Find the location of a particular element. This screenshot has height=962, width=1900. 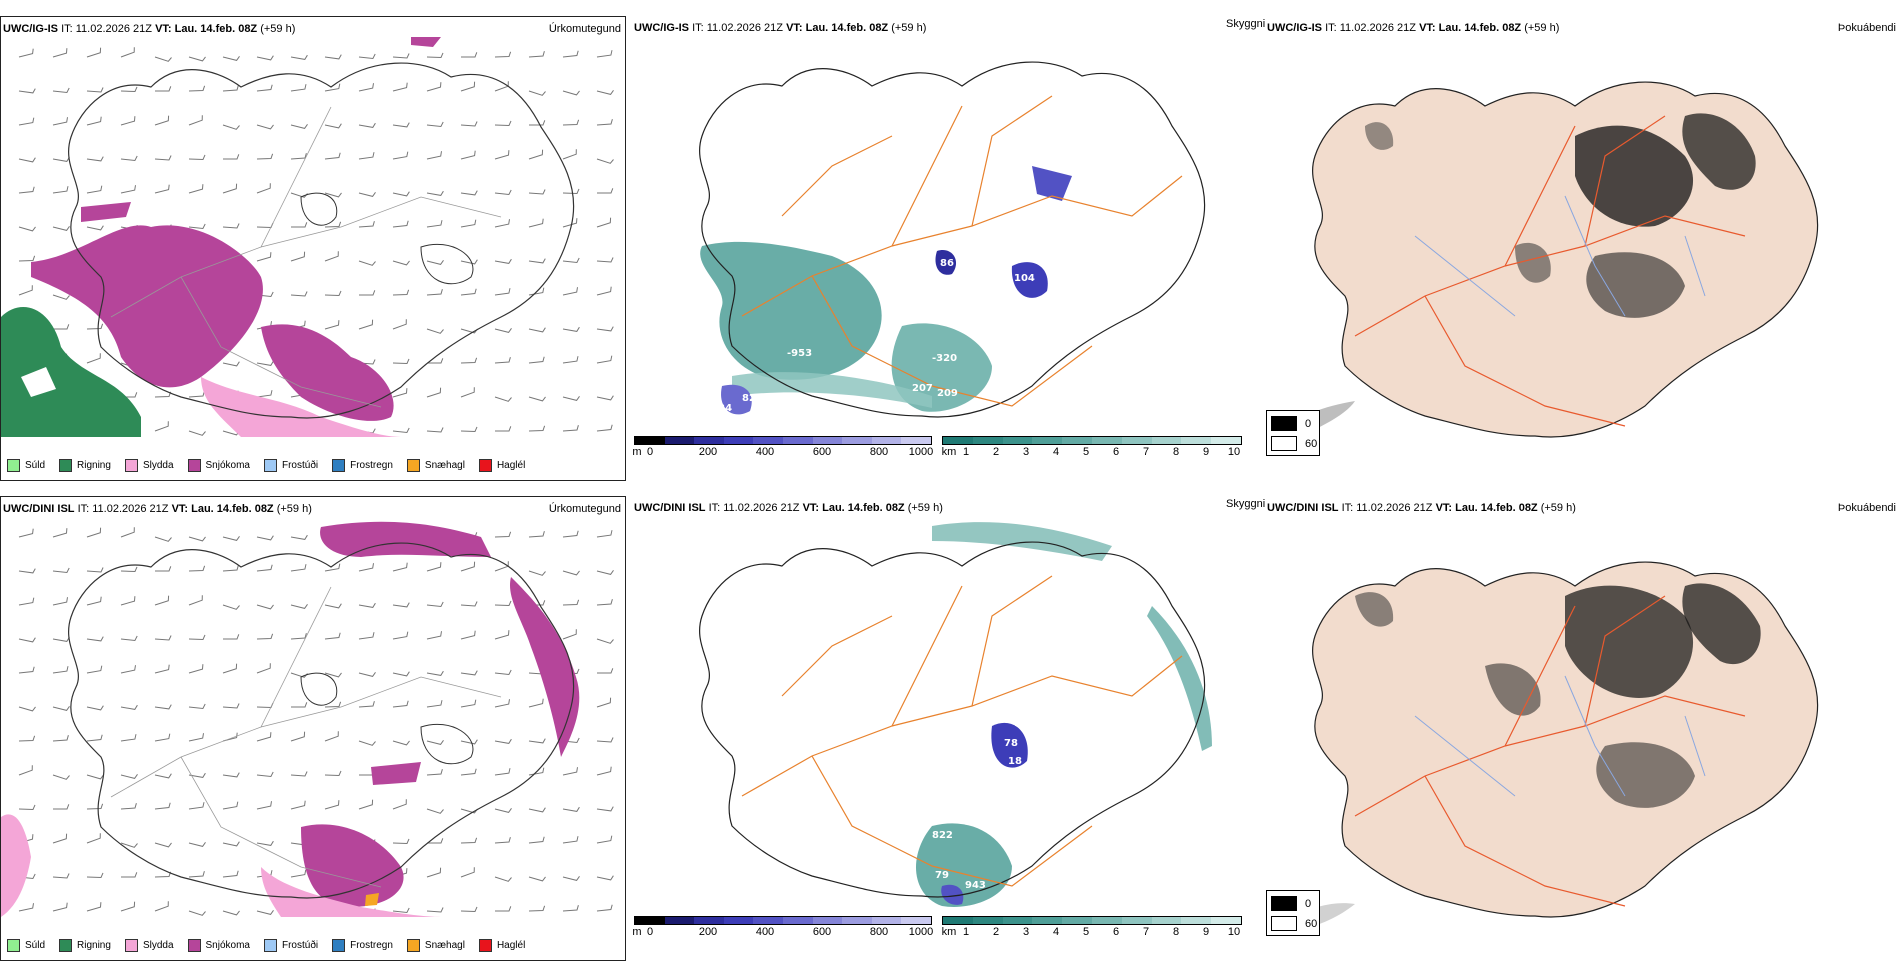

fog-map is located at coordinates (1547, 263).